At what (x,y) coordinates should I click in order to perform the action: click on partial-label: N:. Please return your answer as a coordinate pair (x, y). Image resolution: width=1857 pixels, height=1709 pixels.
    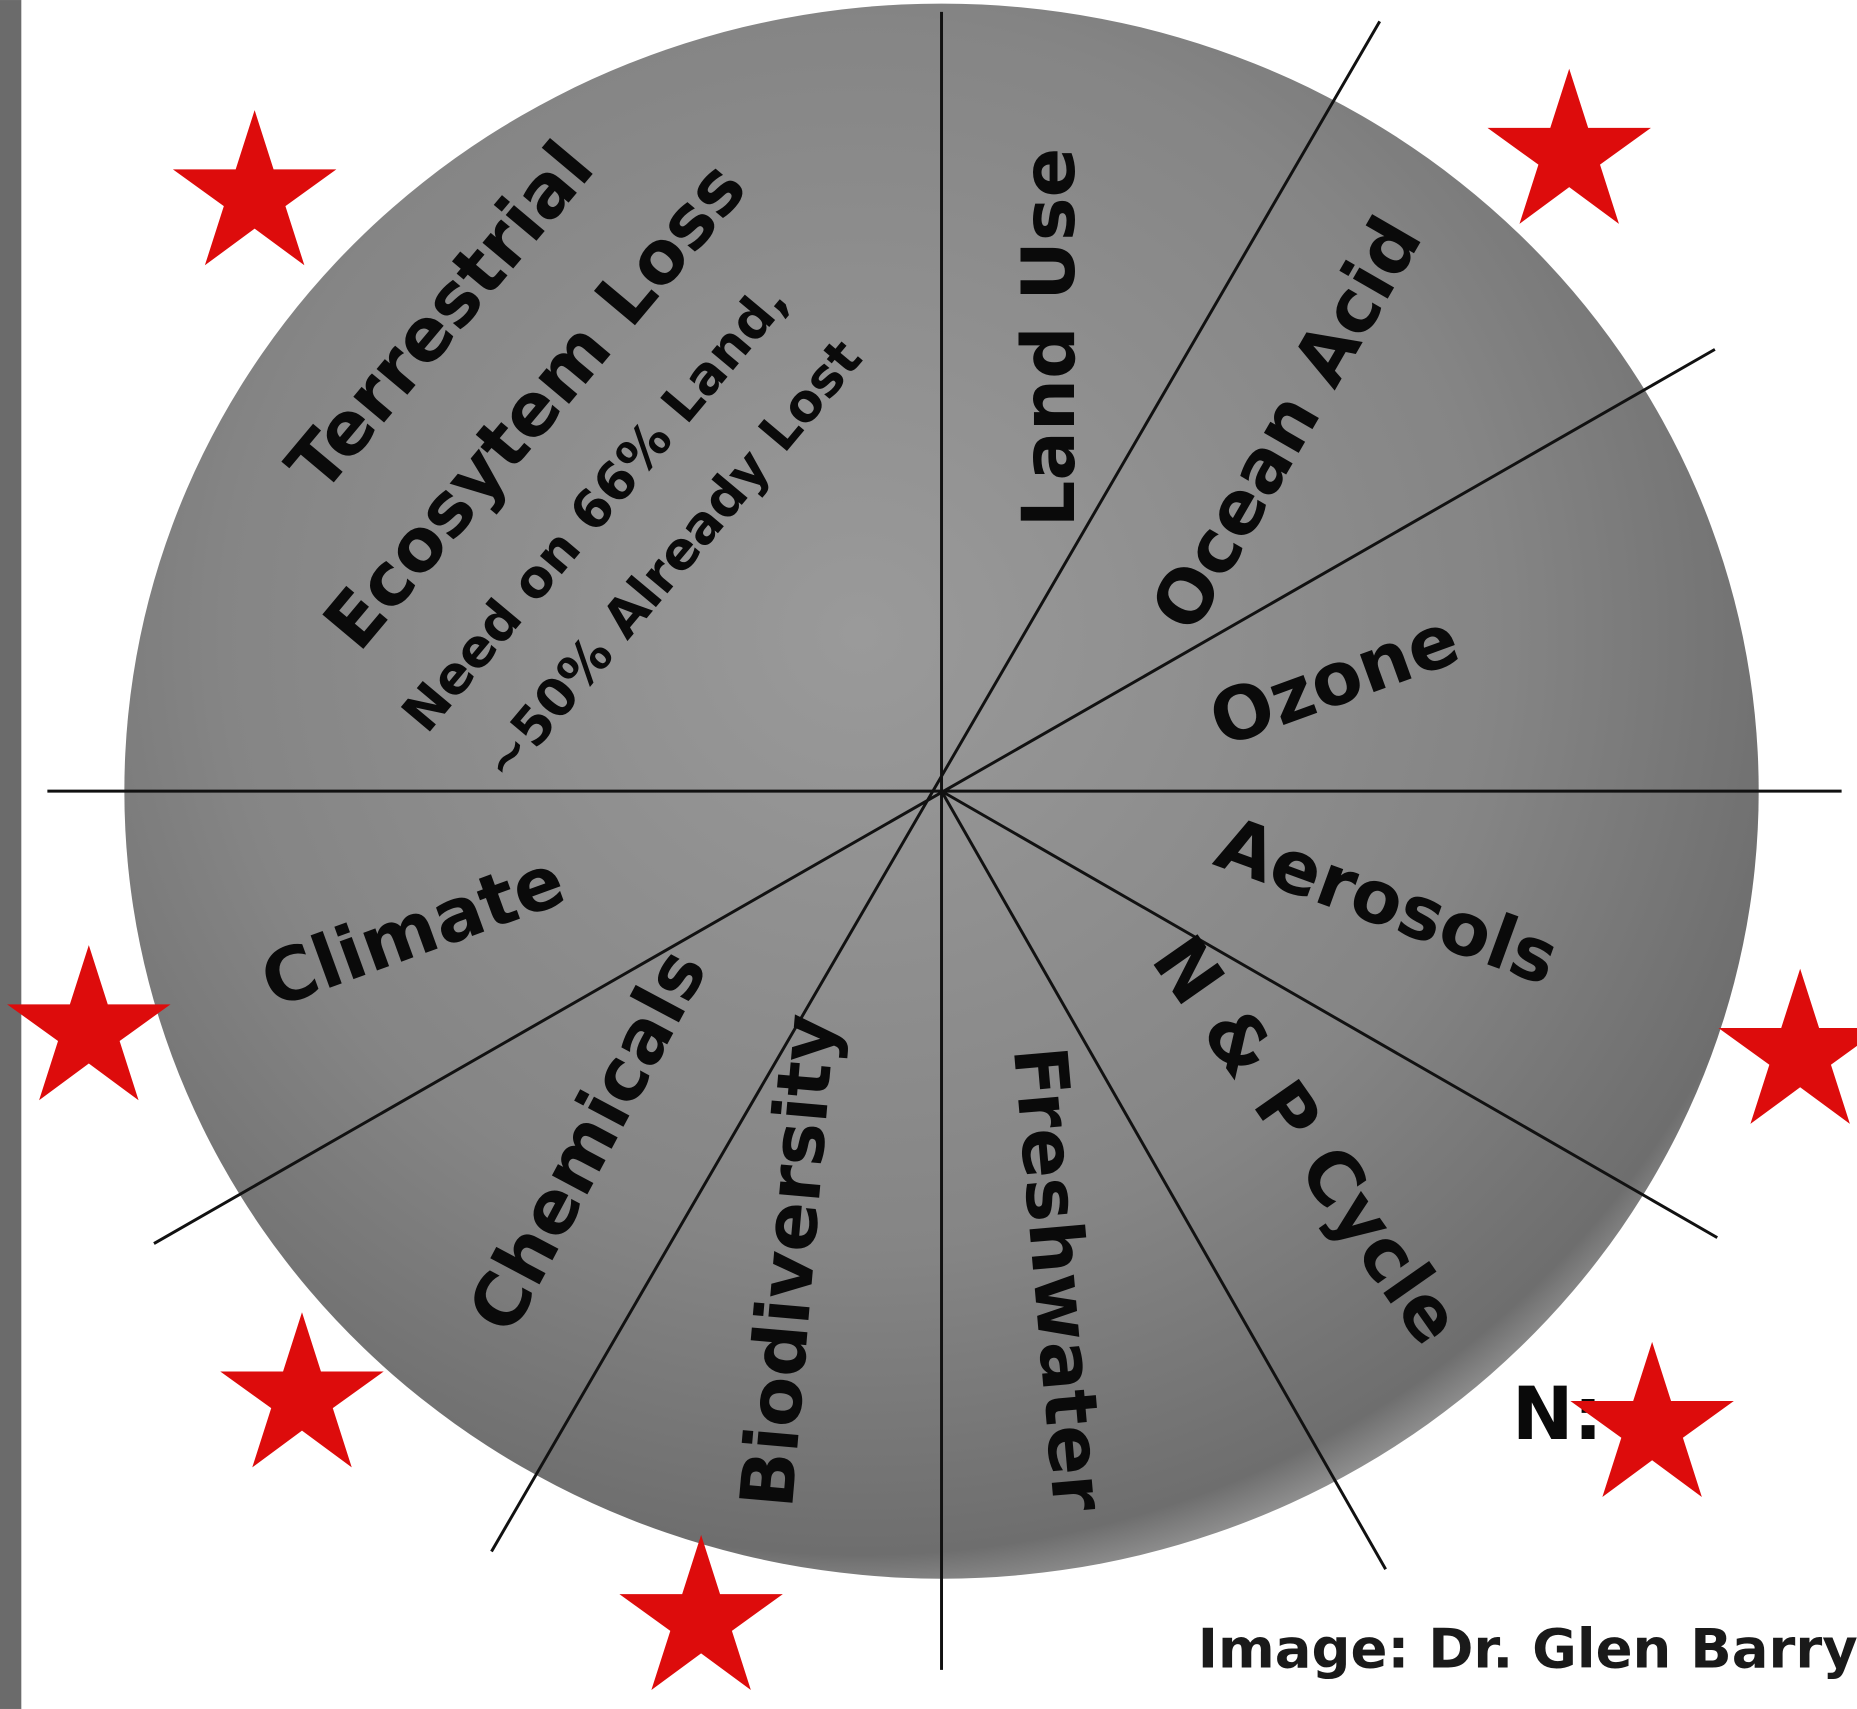
    Looking at the image, I should click on (1557, 1414).